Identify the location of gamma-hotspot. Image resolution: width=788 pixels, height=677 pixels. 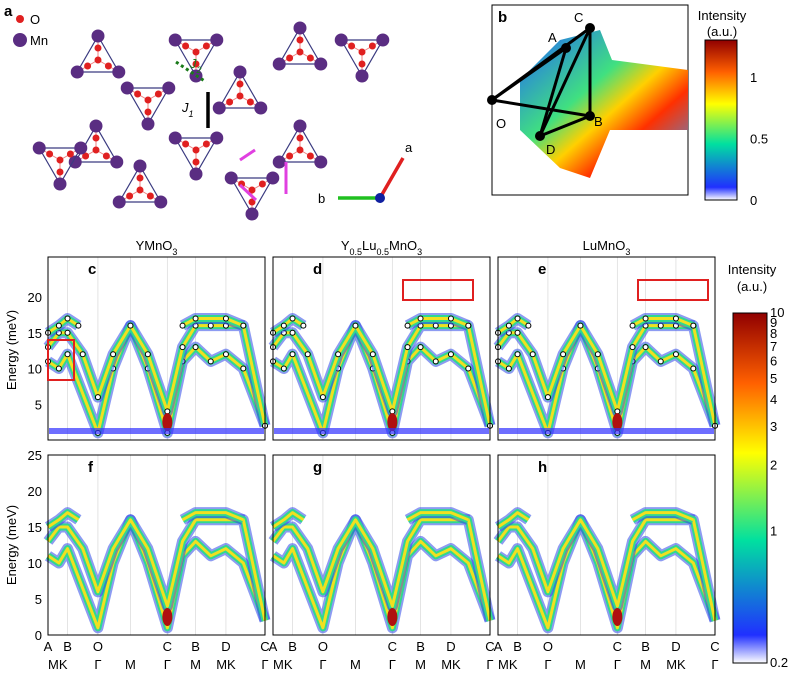
(392, 617).